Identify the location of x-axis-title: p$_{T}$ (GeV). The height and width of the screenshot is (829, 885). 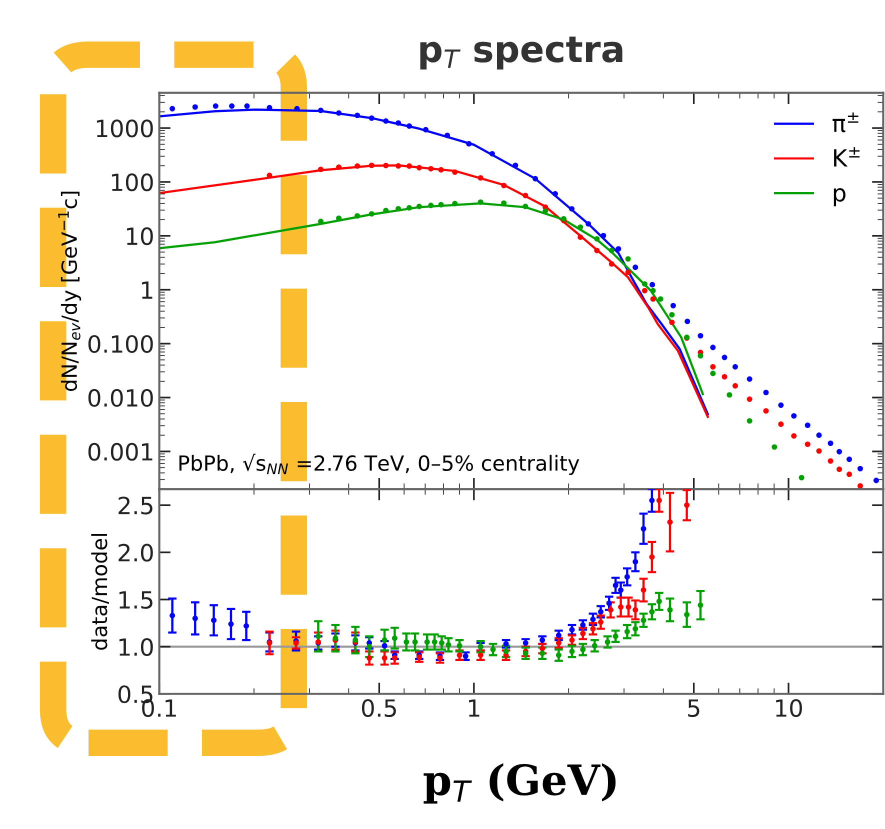
(520, 783).